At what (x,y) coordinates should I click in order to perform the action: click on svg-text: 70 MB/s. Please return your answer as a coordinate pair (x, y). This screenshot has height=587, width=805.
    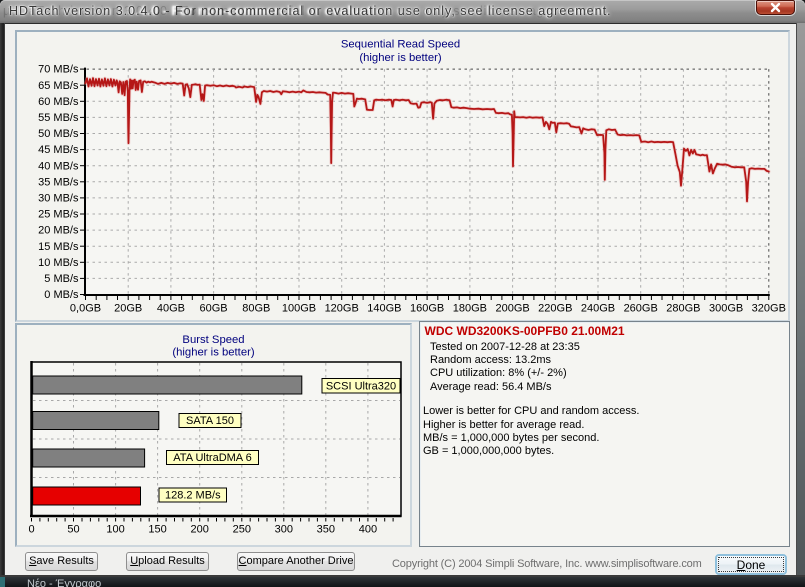
    Looking at the image, I should click on (58, 70).